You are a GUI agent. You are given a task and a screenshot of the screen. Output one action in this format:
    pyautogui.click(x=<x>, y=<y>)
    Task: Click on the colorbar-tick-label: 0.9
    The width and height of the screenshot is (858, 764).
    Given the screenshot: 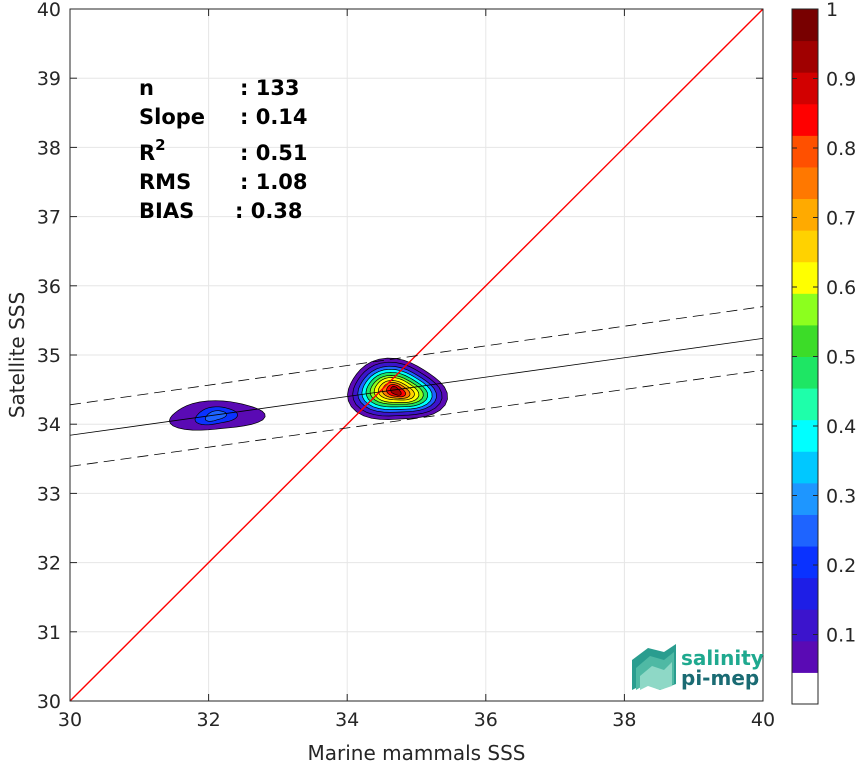 What is the action you would take?
    pyautogui.click(x=841, y=80)
    